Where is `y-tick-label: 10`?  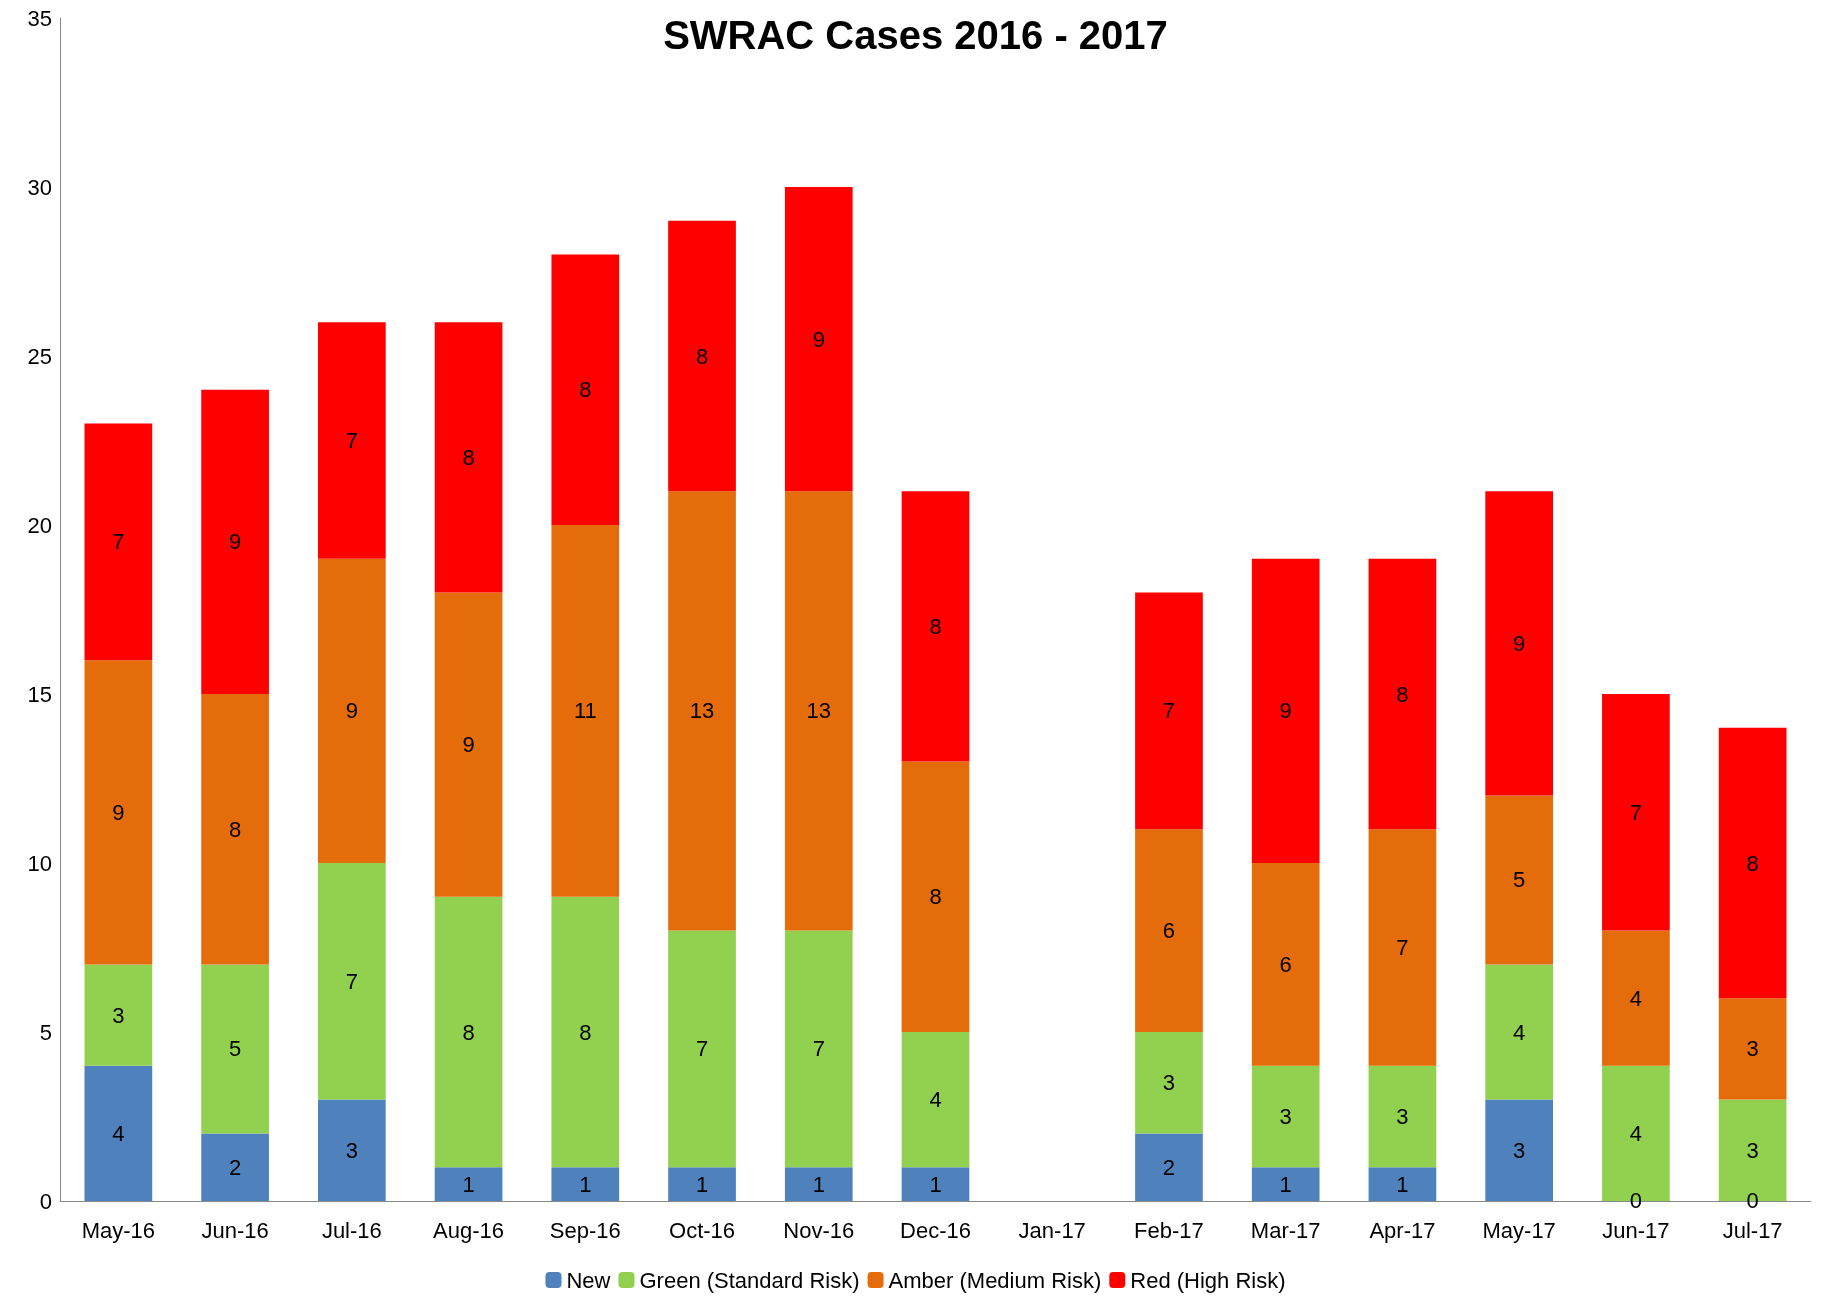 y-tick-label: 10 is located at coordinates (39, 863).